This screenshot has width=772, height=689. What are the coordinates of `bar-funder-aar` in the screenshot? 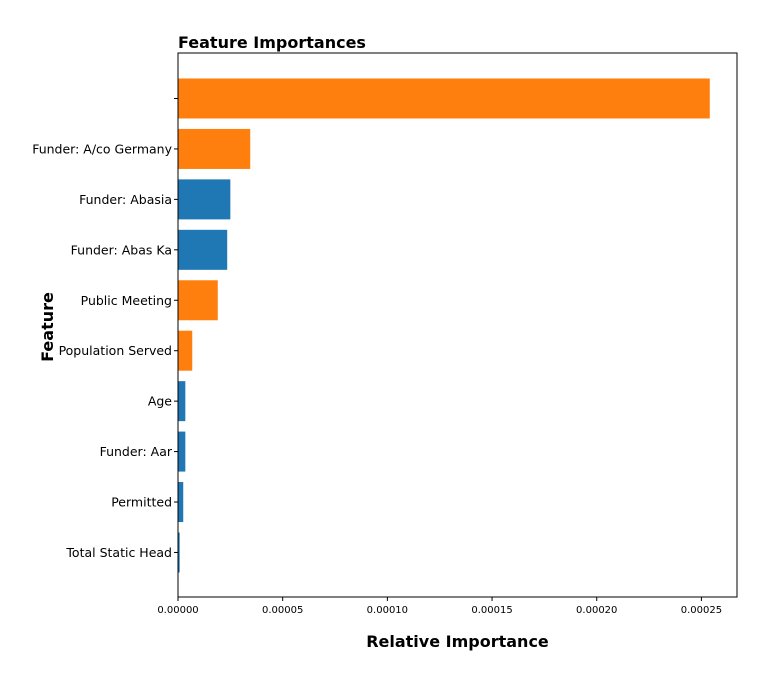 It's located at (182, 451).